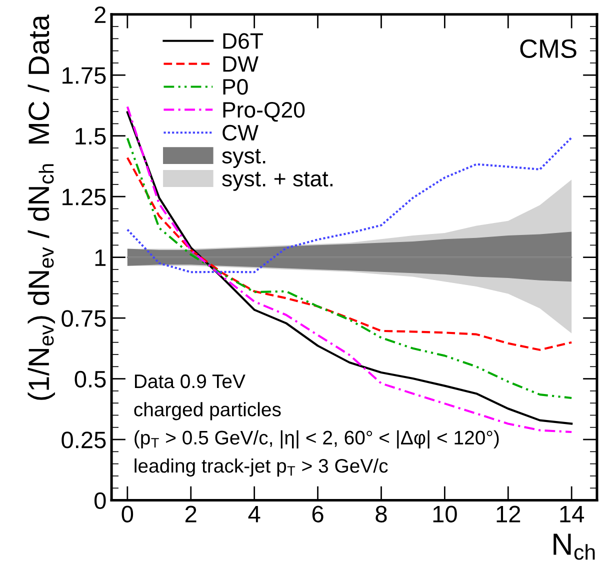 The width and height of the screenshot is (603, 575). I want to click on y-tick-label: 1.5, so click(91, 136).